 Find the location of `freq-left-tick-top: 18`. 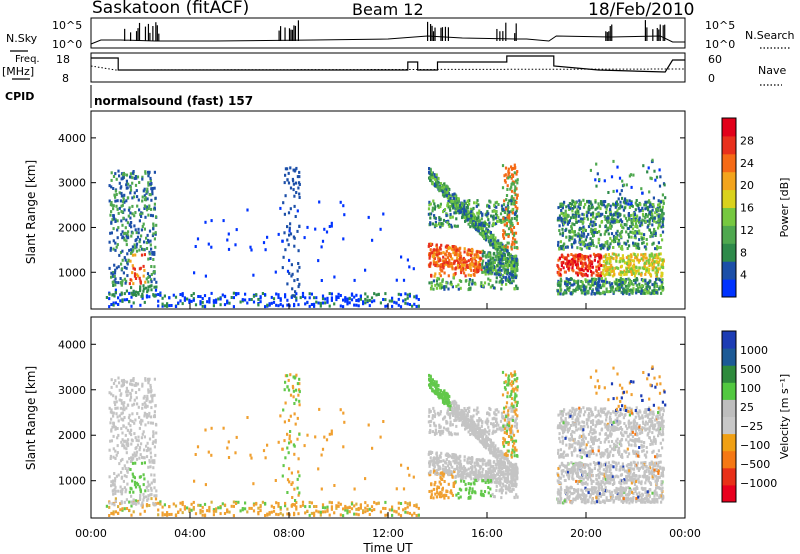

freq-left-tick-top: 18 is located at coordinates (63, 59).